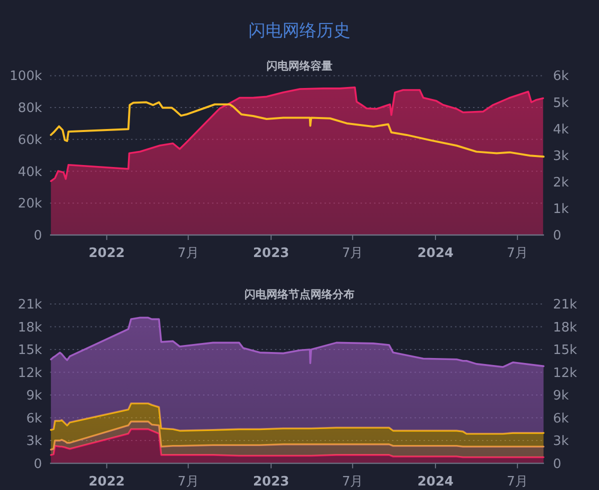  Describe the element at coordinates (30, 328) in the screenshot. I see `y-tick-label: 18k` at that location.